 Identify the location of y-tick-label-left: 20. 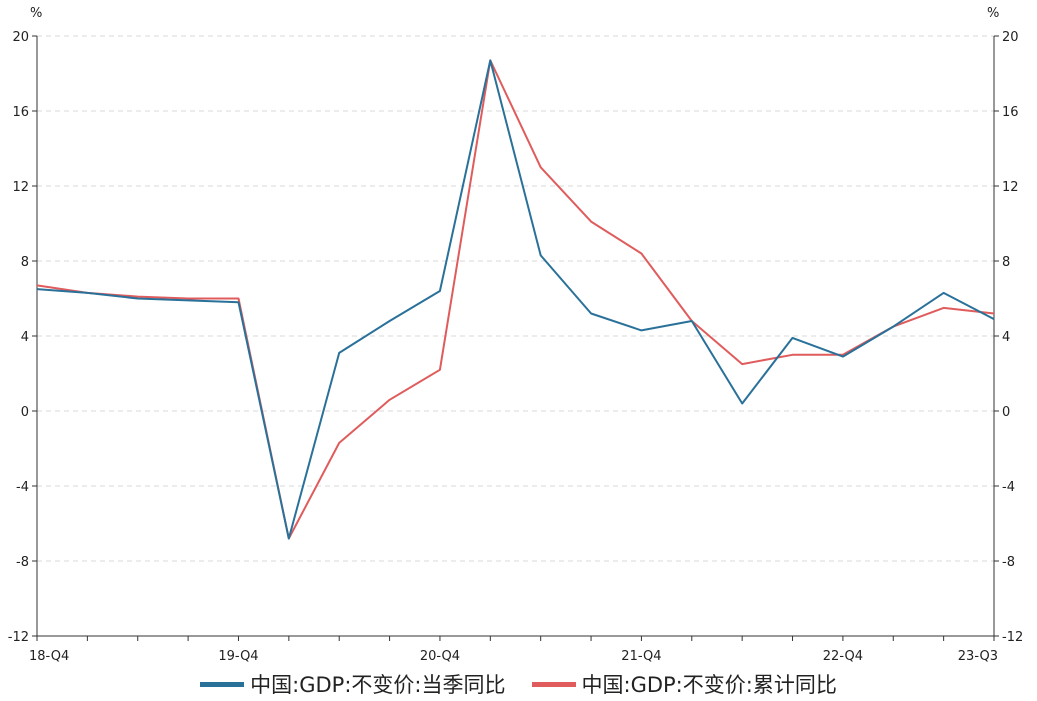
(20, 37).